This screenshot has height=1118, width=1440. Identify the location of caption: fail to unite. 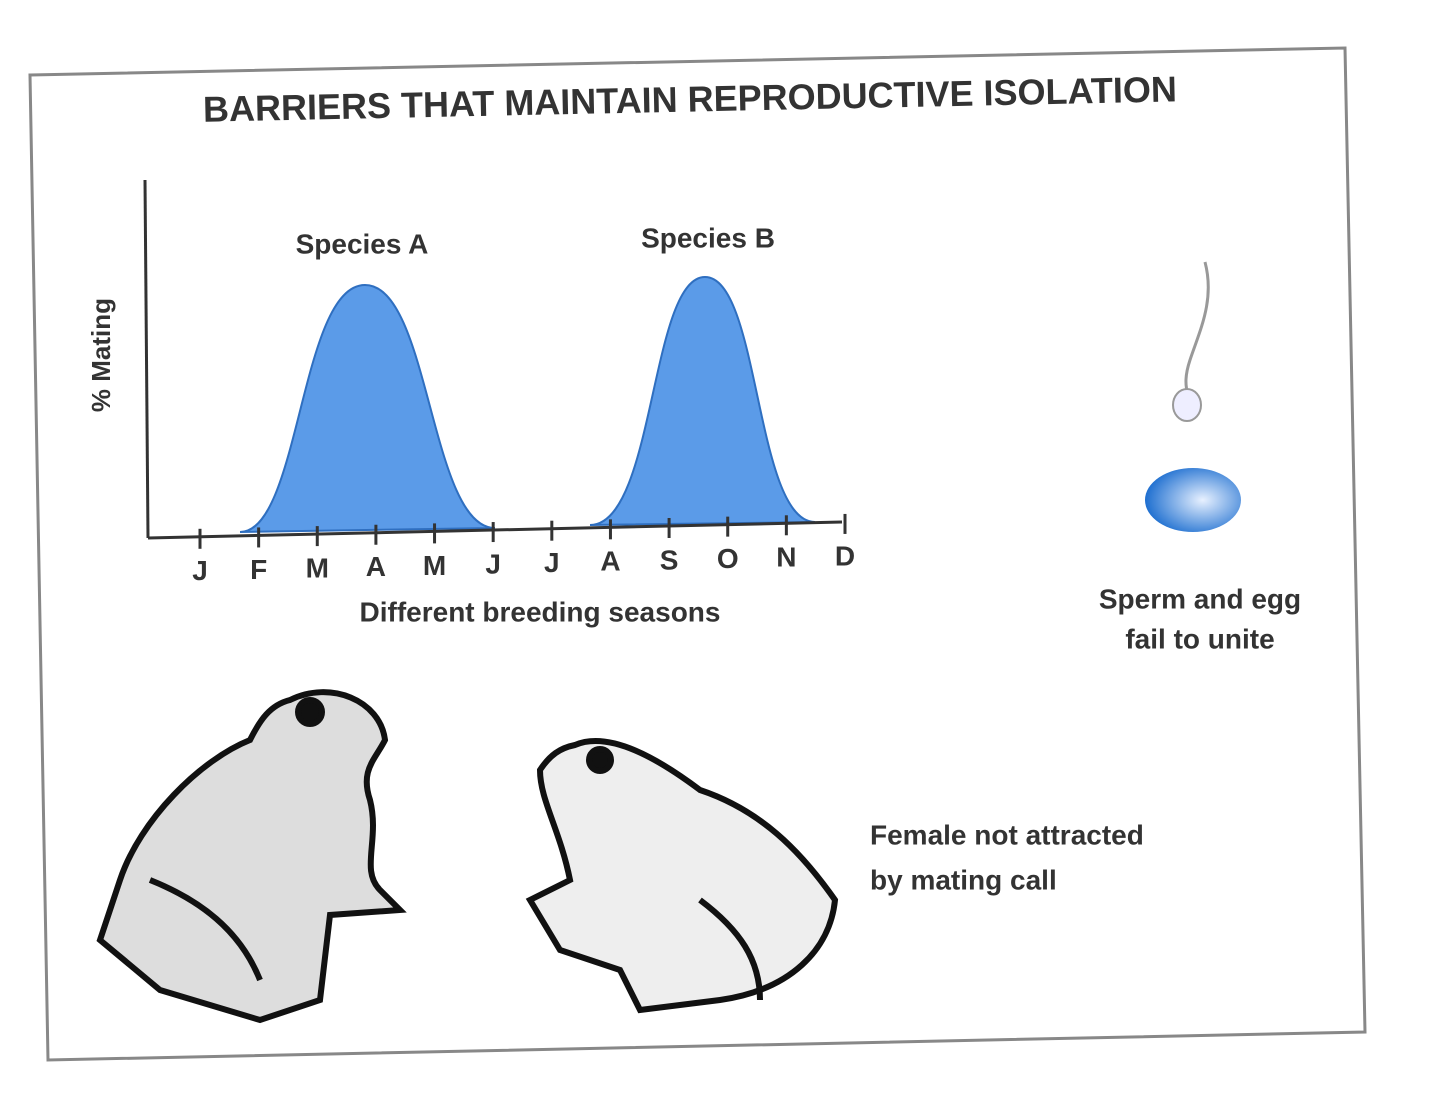
(1199, 638).